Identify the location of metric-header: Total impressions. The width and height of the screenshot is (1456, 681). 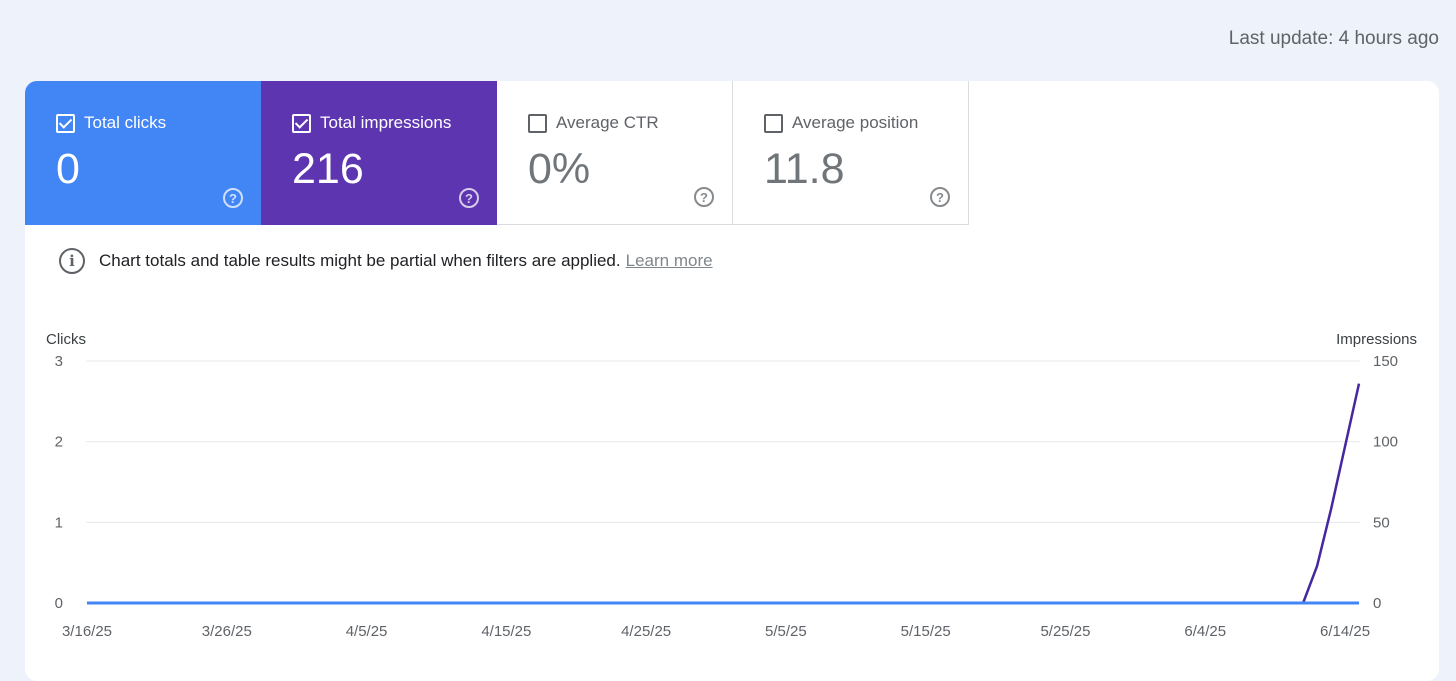
(371, 123).